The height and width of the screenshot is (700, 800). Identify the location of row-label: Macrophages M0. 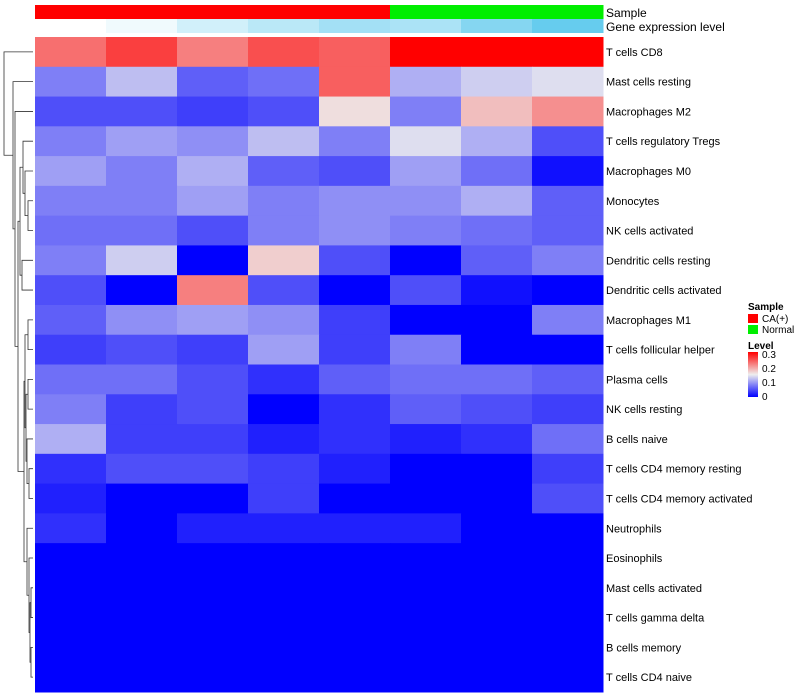
(648, 172).